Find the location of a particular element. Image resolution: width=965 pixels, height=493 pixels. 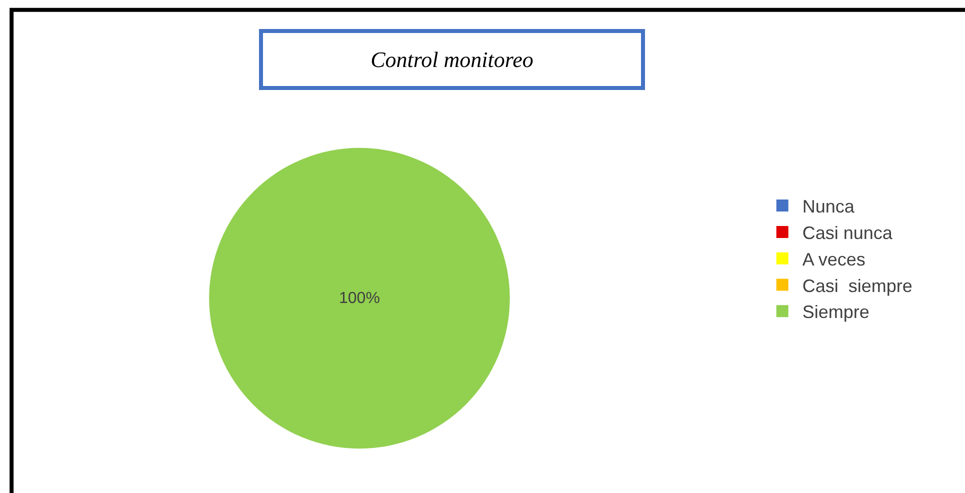

legend-label: Nunca is located at coordinates (829, 206).